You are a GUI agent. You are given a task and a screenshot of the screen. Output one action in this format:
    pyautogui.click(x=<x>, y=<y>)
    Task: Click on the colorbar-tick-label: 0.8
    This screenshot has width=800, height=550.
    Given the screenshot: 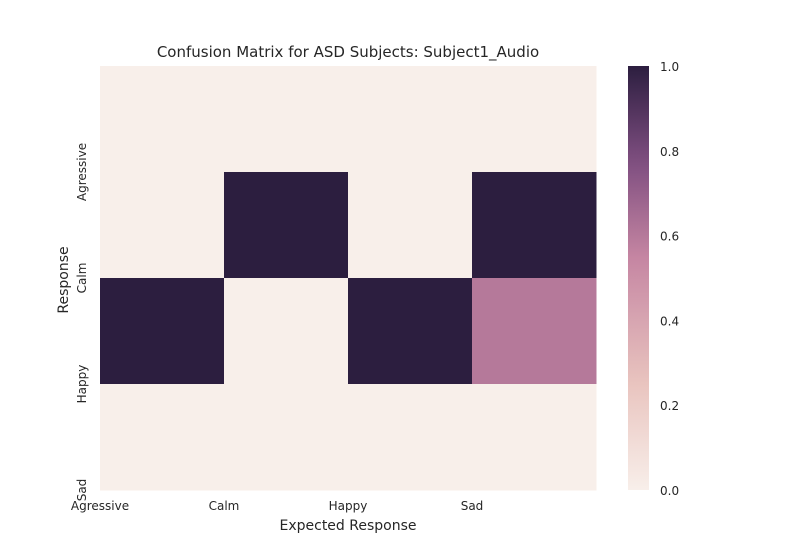 What is the action you would take?
    pyautogui.click(x=669, y=152)
    